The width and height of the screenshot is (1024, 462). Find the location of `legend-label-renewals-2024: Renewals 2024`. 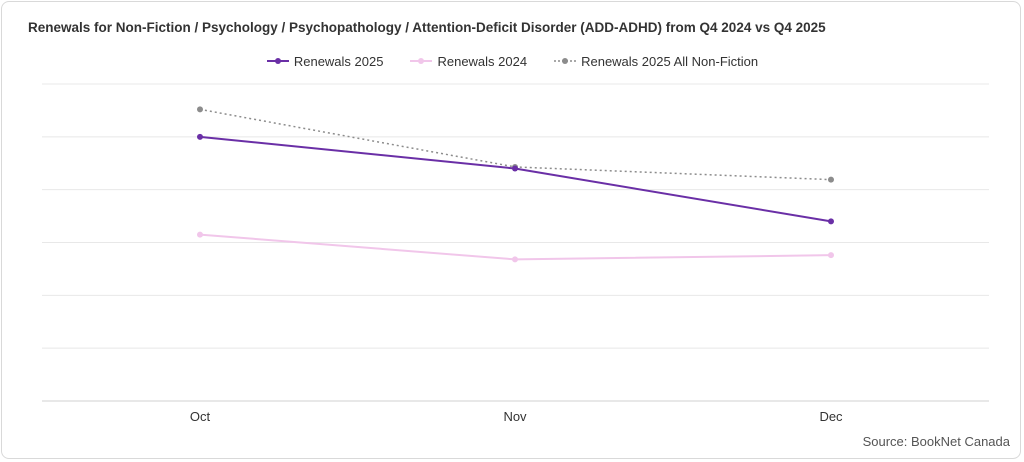

legend-label-renewals-2024: Renewals 2024 is located at coordinates (482, 61).